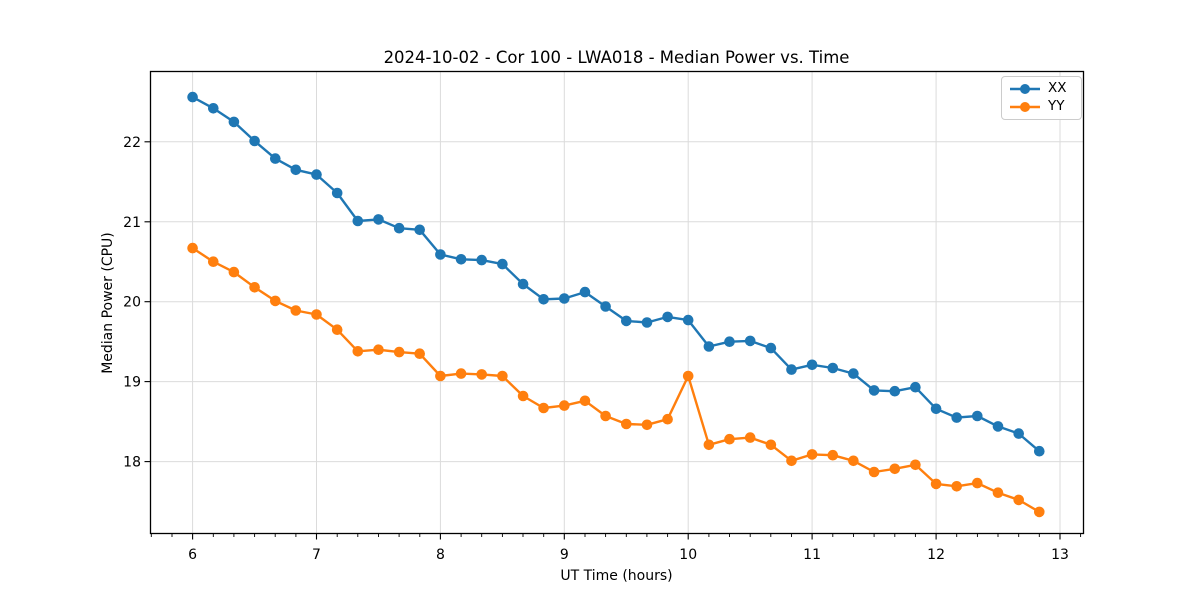 This screenshot has height=600, width=1200. What do you see at coordinates (936, 555) in the screenshot?
I see `x-tick-label: 12` at bounding box center [936, 555].